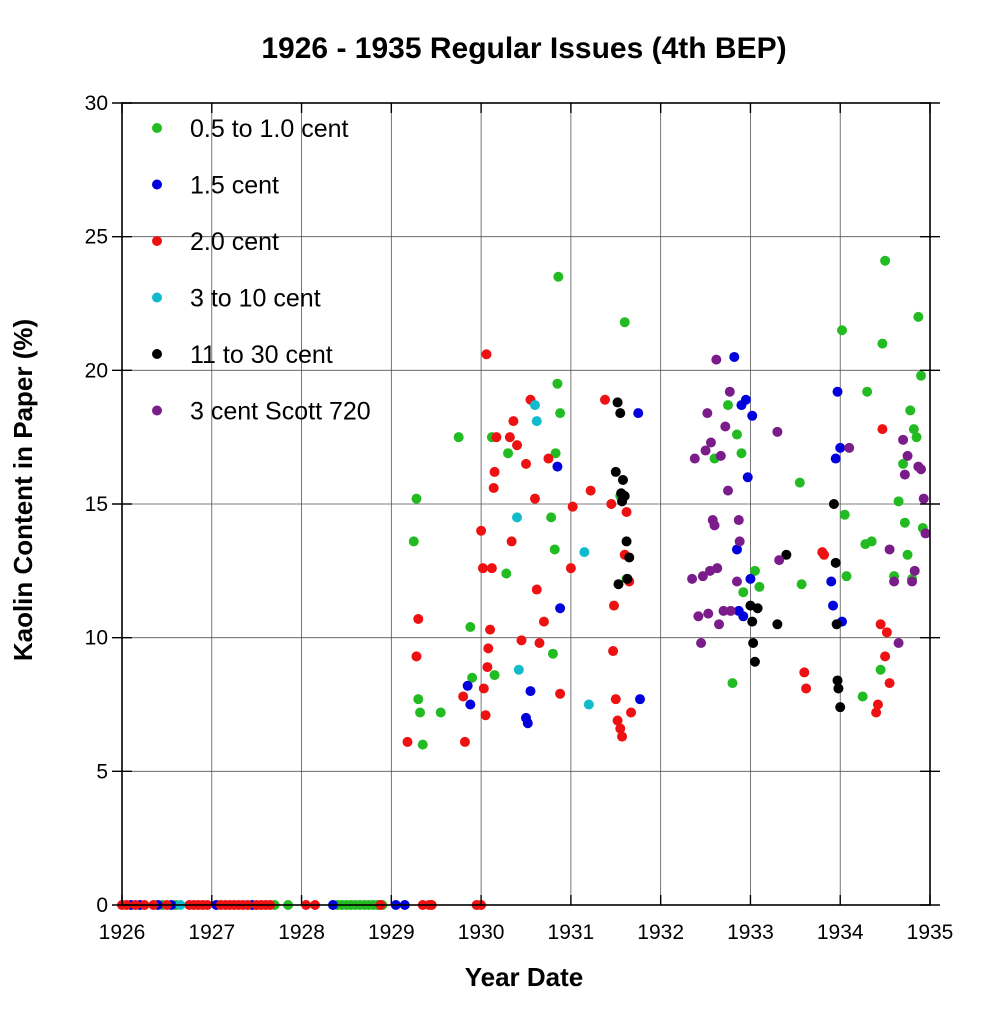 The image size is (984, 1019). What do you see at coordinates (96, 638) in the screenshot?
I see `y-tick-label: 10` at bounding box center [96, 638].